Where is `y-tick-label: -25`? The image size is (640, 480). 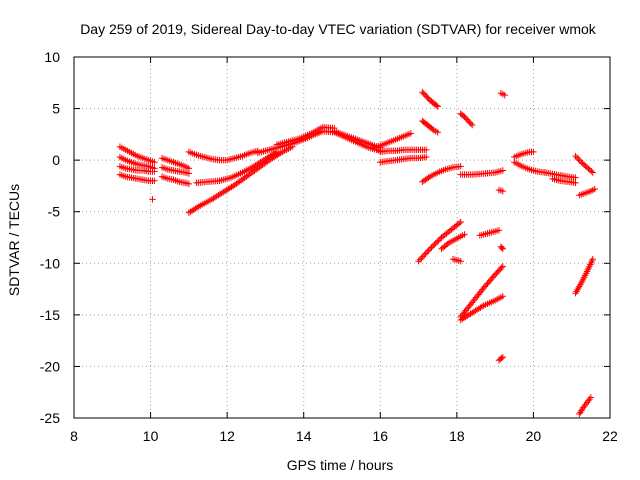
y-tick-label: -25 is located at coordinates (50, 418).